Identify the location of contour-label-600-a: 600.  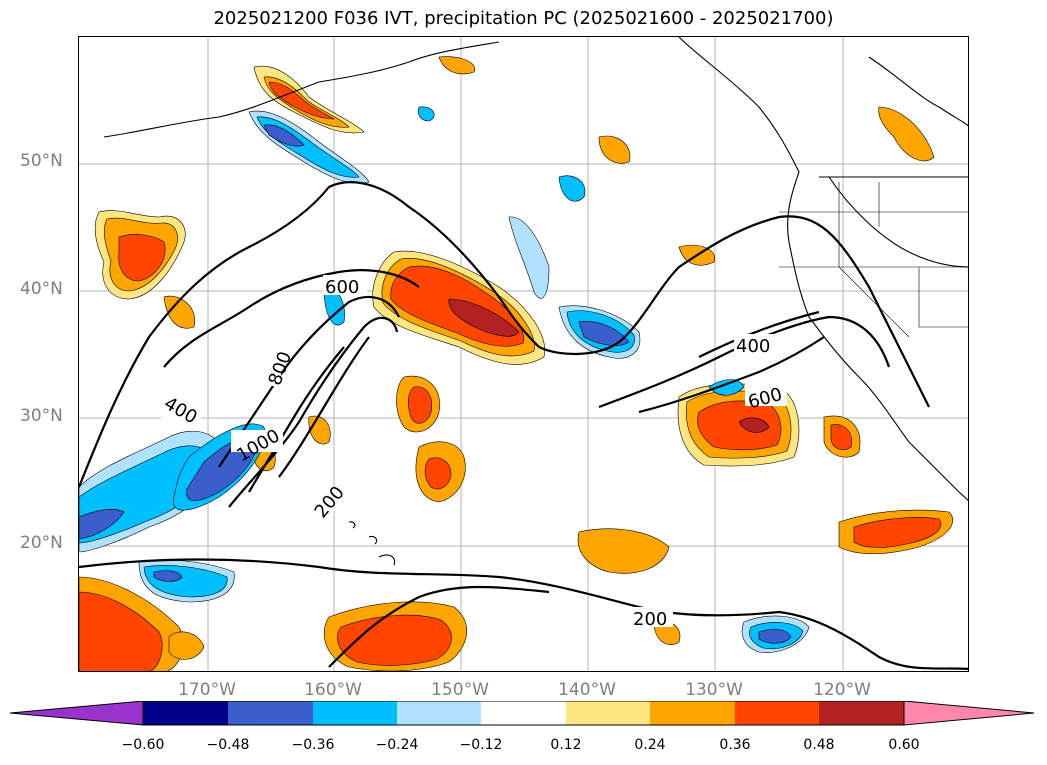
(342, 287).